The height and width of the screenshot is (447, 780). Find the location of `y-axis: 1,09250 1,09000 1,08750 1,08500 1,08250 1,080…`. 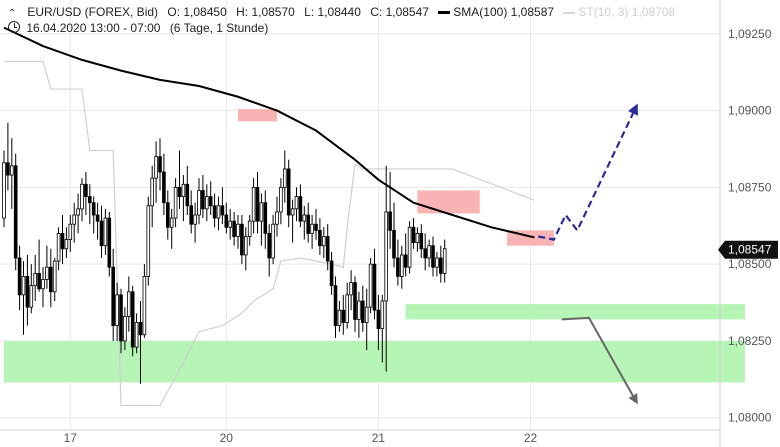

y-axis: 1,09250 1,09000 1,08750 1,08500 1,08250 1,080… is located at coordinates (745, 223).